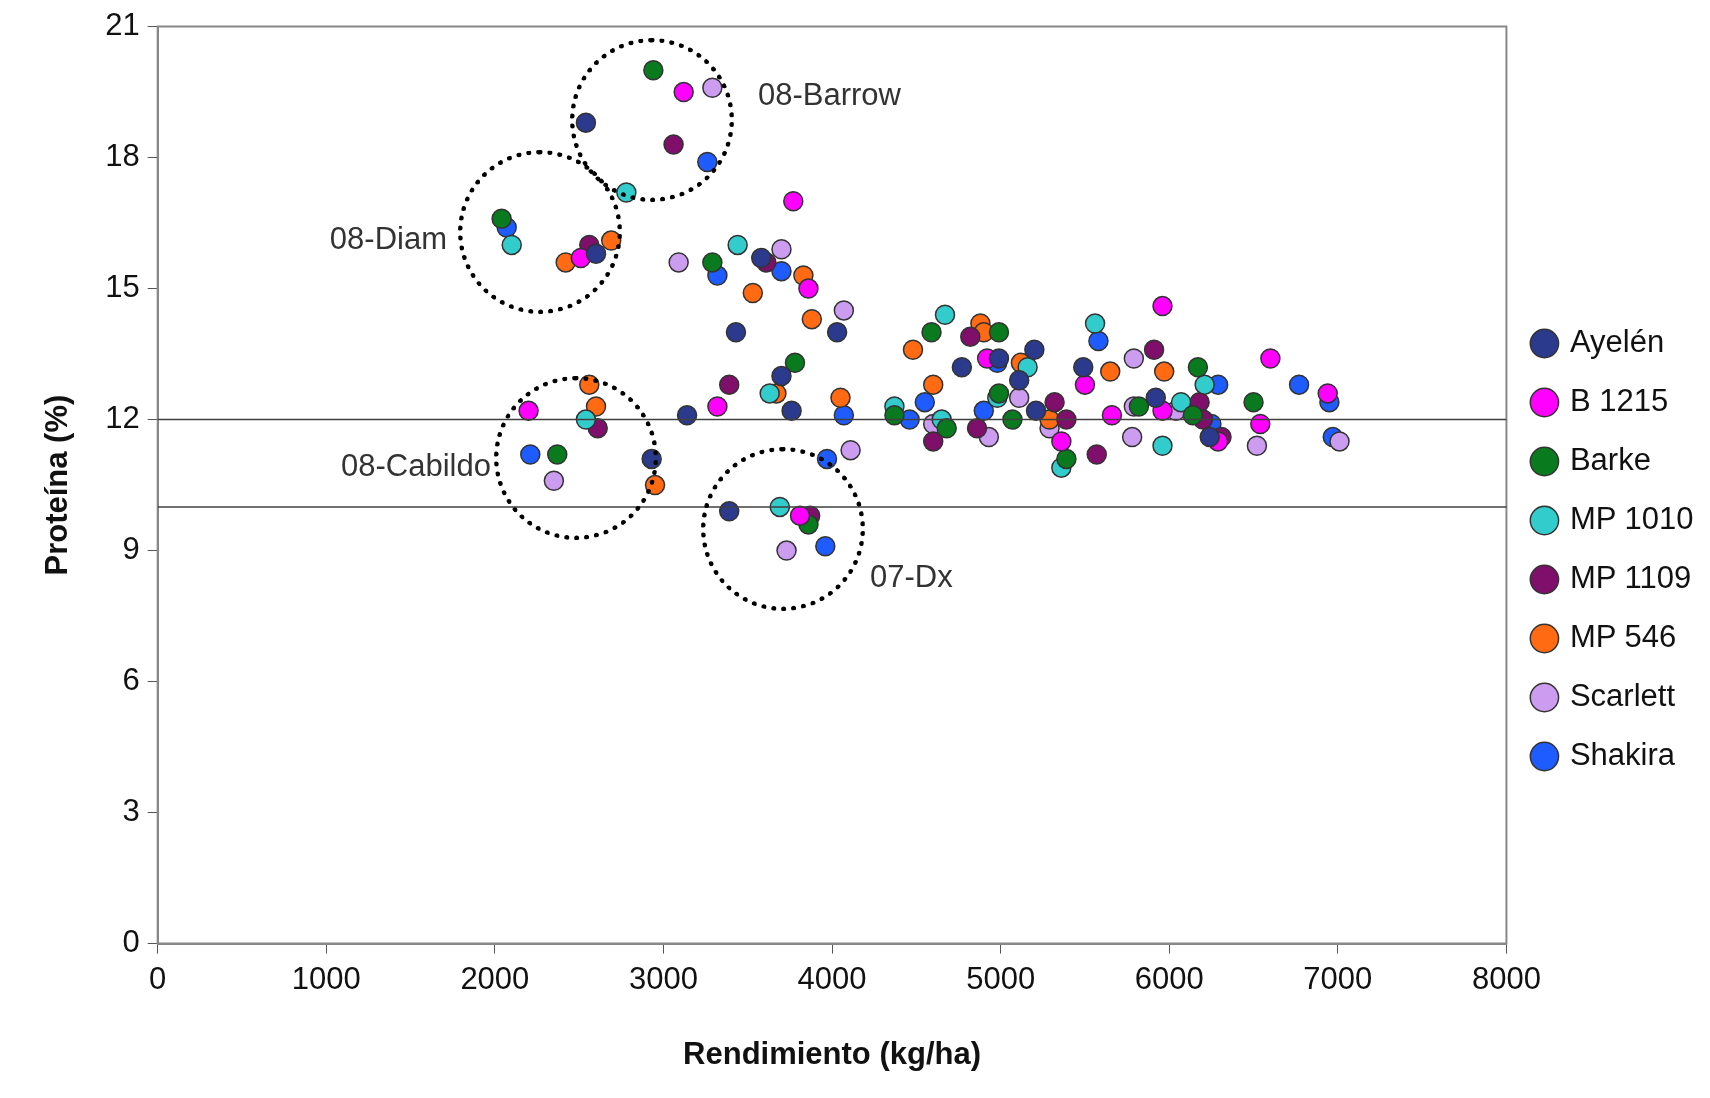  Describe the element at coordinates (57, 485) in the screenshot. I see `y-axis-title: Proteína (%)` at that location.